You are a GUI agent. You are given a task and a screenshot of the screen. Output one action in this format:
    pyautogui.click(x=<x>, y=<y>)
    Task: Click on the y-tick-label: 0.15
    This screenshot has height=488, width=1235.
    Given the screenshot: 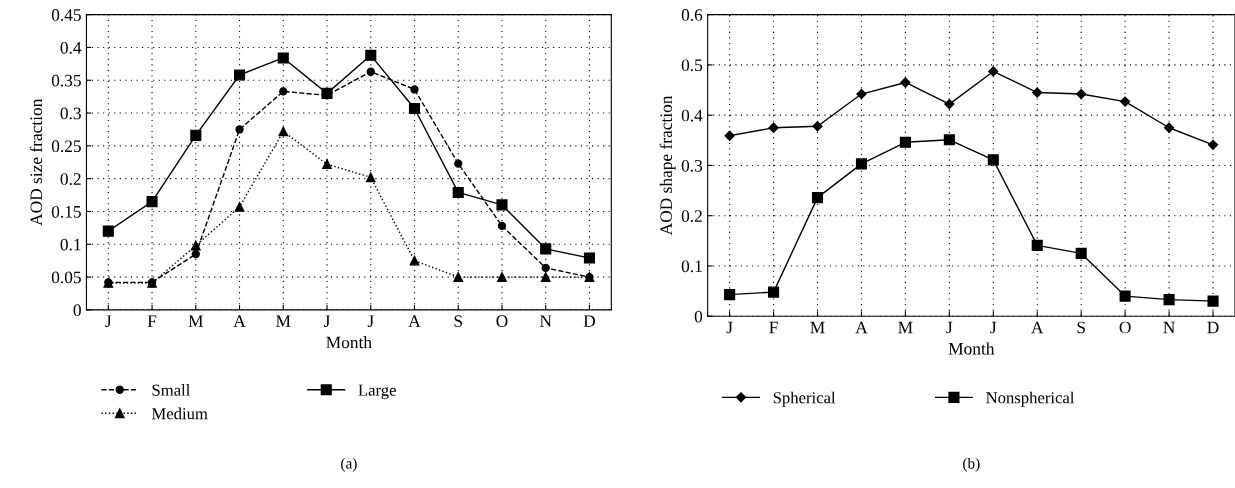 What is the action you would take?
    pyautogui.click(x=66, y=211)
    